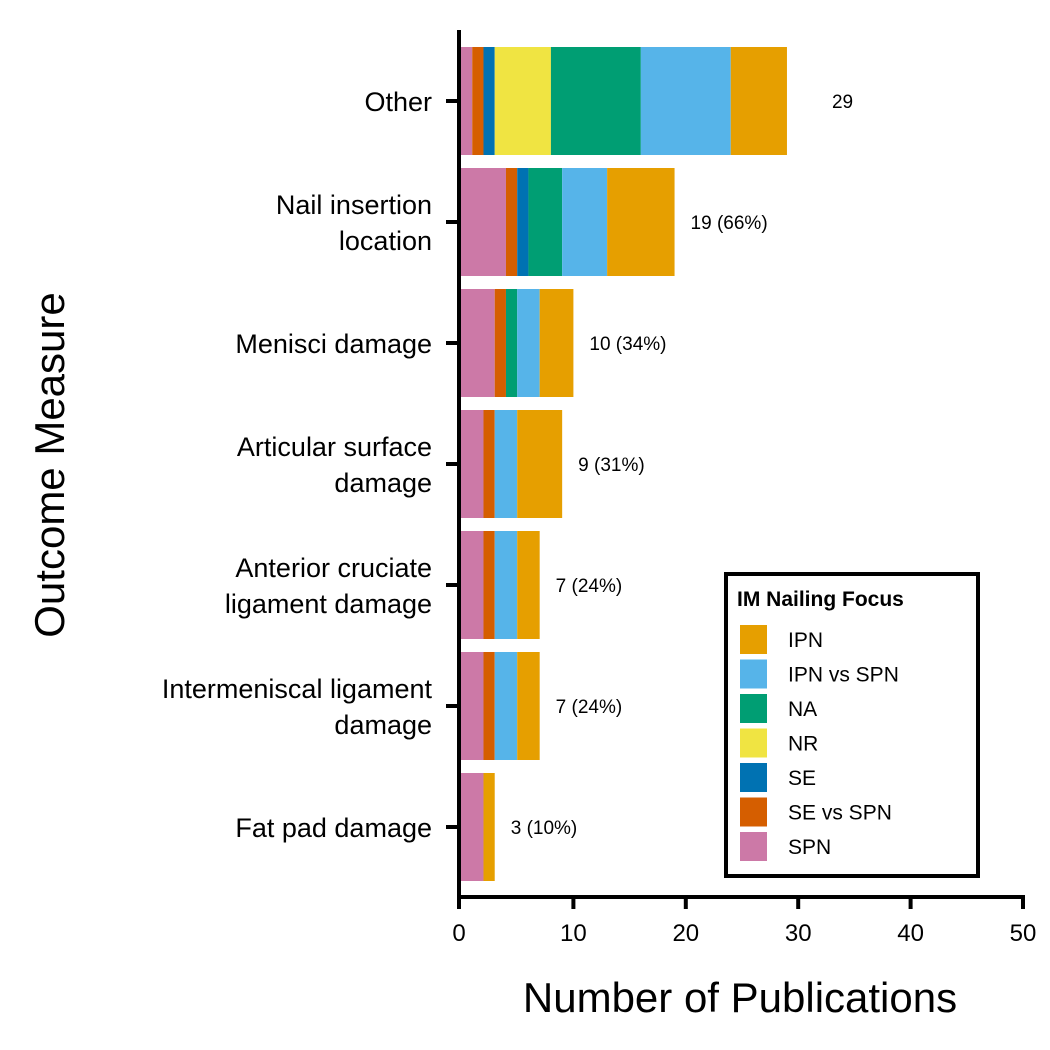 The width and height of the screenshot is (1050, 1050). Describe the element at coordinates (354, 223) in the screenshot. I see `y-tick-label: Nail insertion location` at that location.